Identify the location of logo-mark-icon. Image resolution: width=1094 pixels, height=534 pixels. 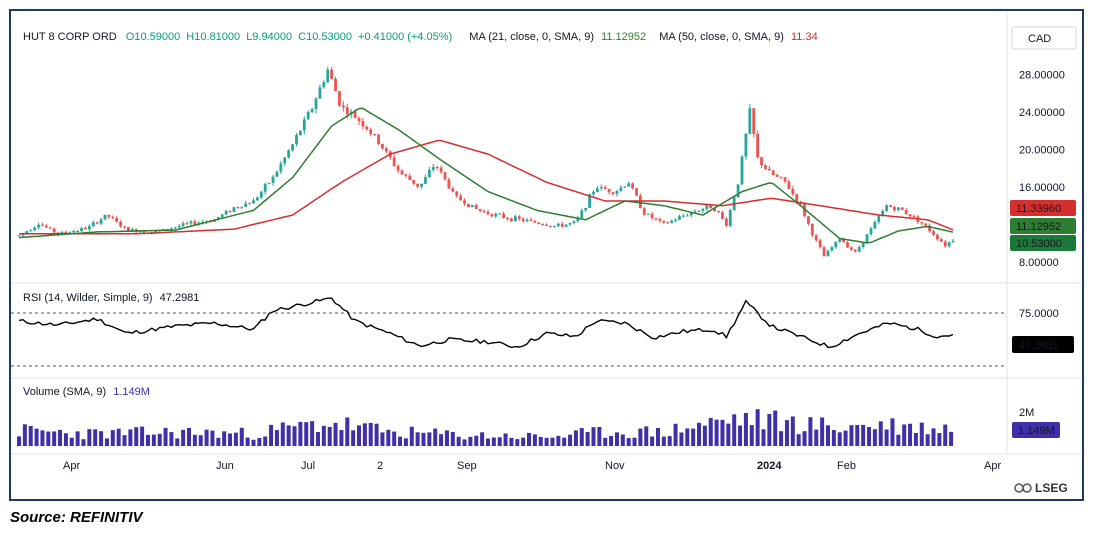
(1019, 488).